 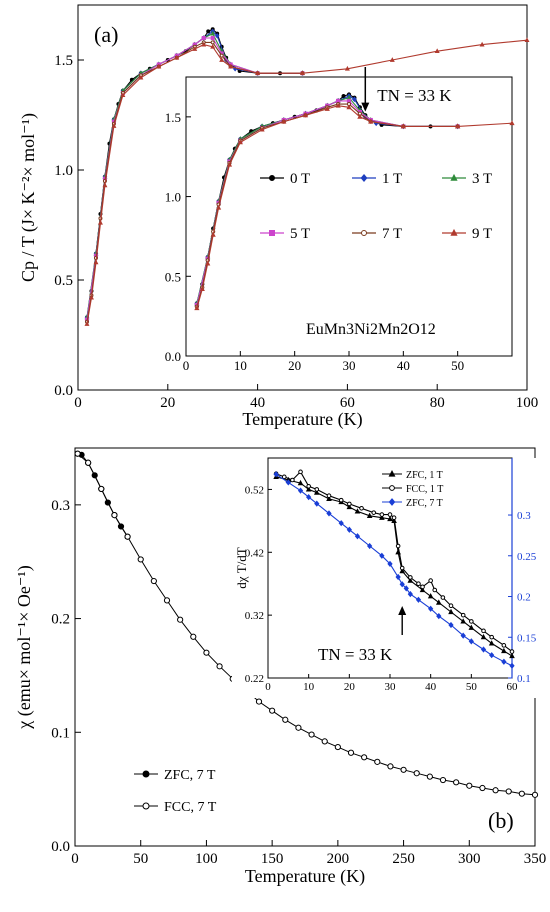 What do you see at coordinates (482, 234) in the screenshot?
I see `legend-a-label: 9 T` at bounding box center [482, 234].